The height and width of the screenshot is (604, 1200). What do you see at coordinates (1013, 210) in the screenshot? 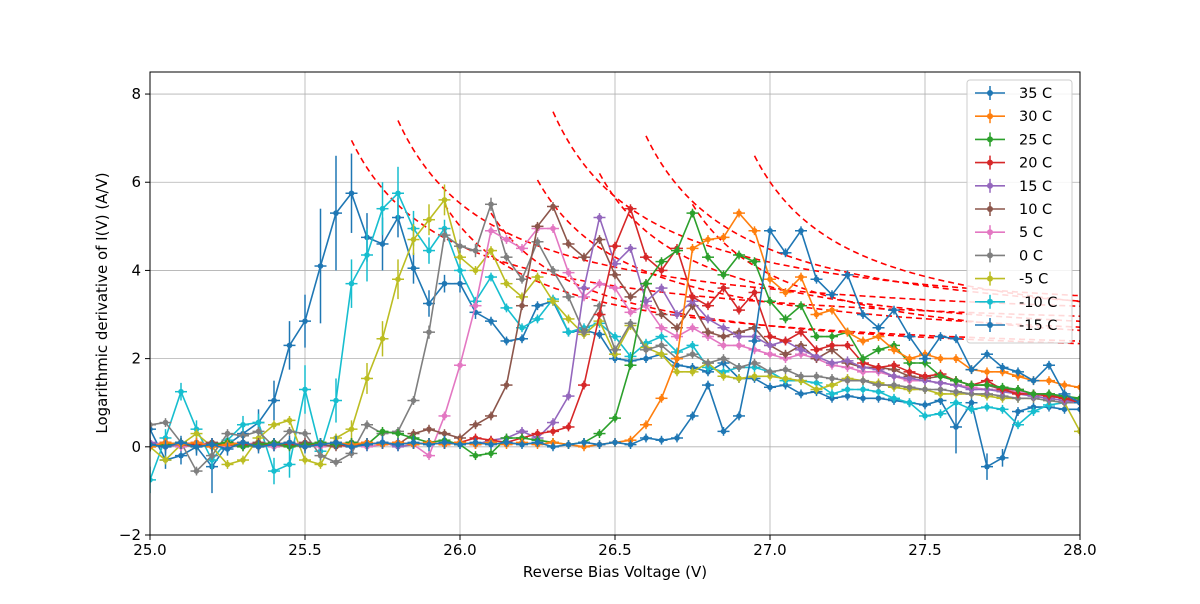
I see `legend-item: 10 C` at bounding box center [1013, 210].